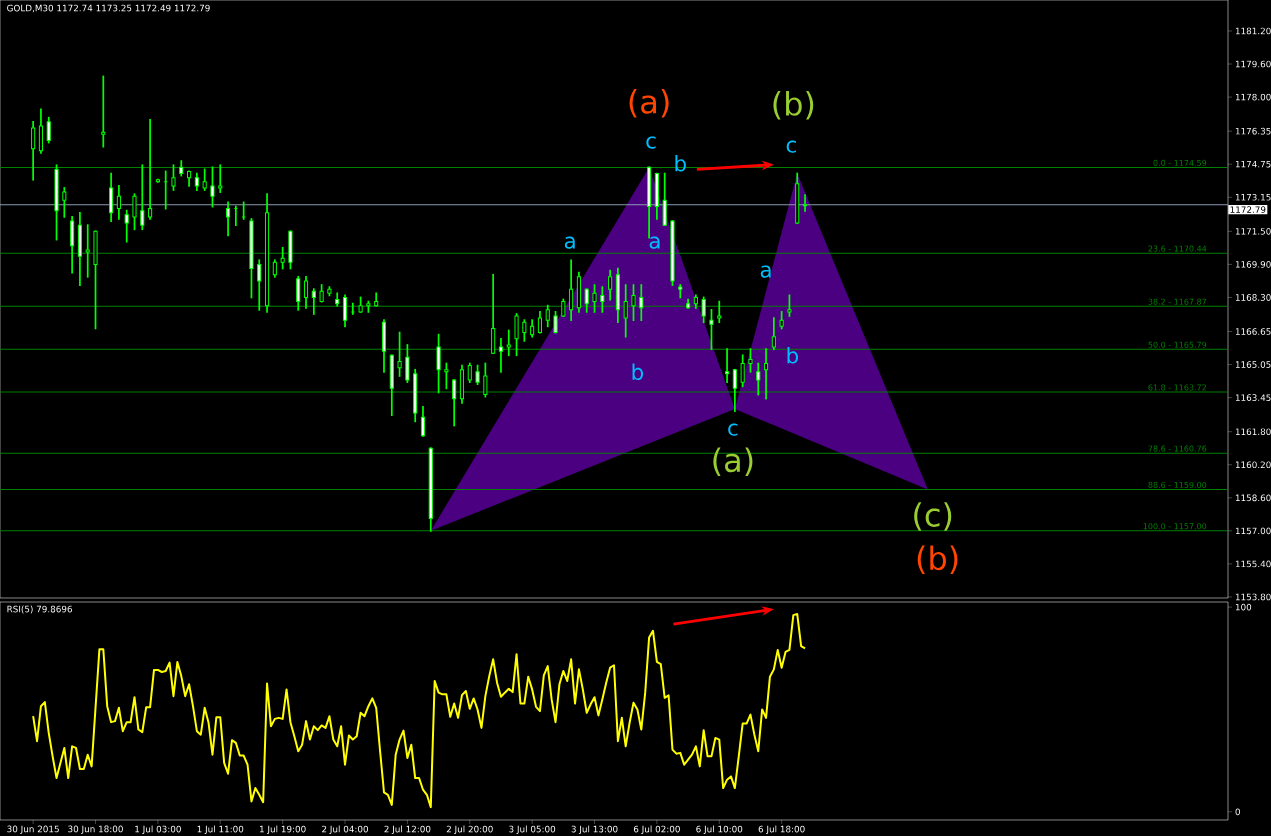 This screenshot has height=836, width=1271. What do you see at coordinates (1253, 564) in the screenshot?
I see `y-tick-label: 1155.40` at bounding box center [1253, 564].